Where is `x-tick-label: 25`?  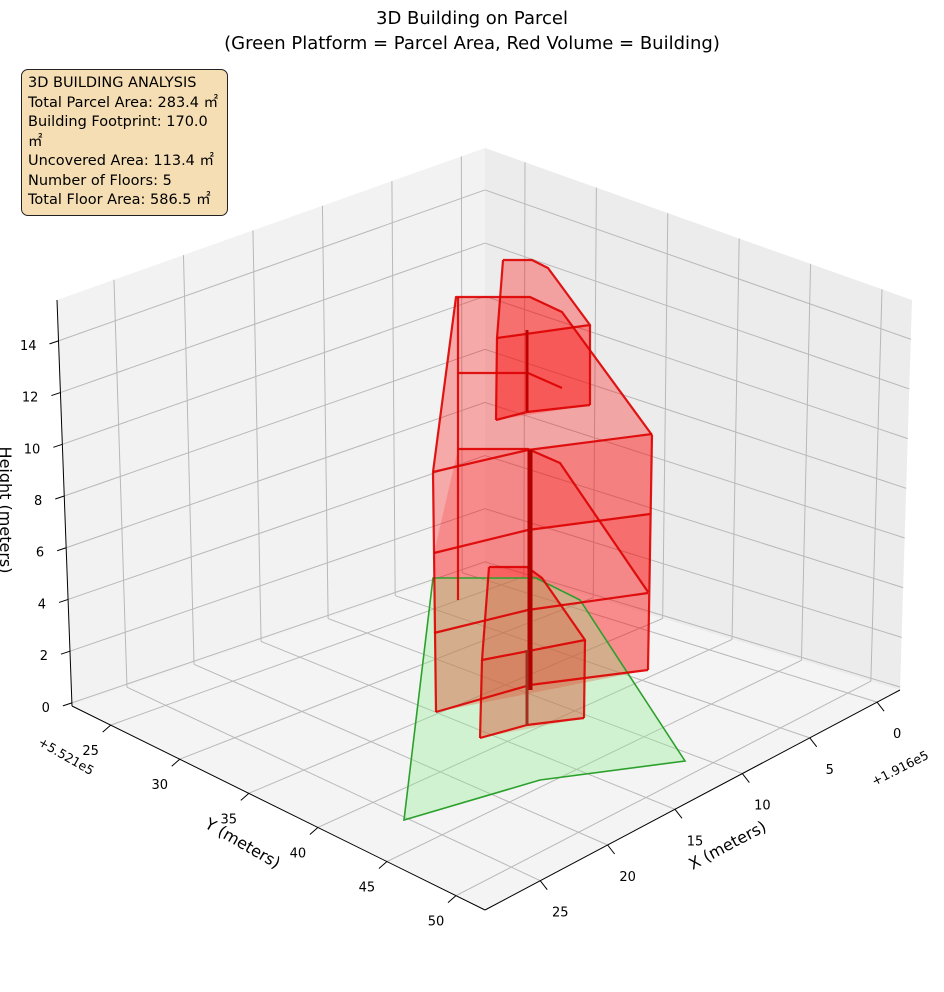
x-tick-label: 25 is located at coordinates (560, 913).